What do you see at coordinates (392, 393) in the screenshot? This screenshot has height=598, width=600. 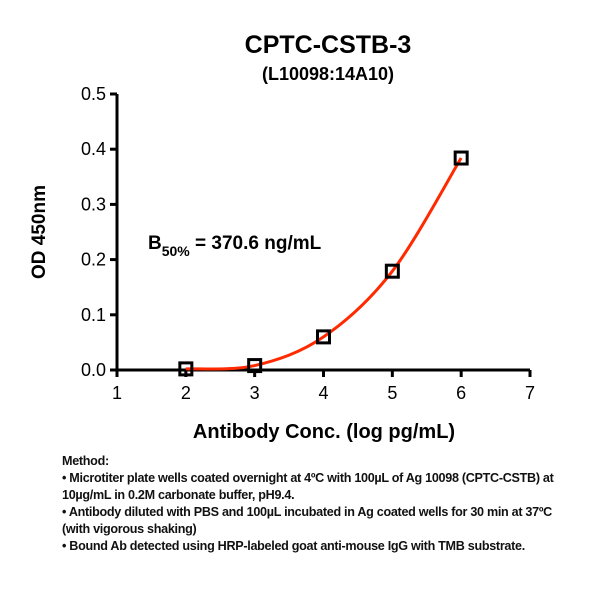 I see `x-tick-label: 5` at bounding box center [392, 393].